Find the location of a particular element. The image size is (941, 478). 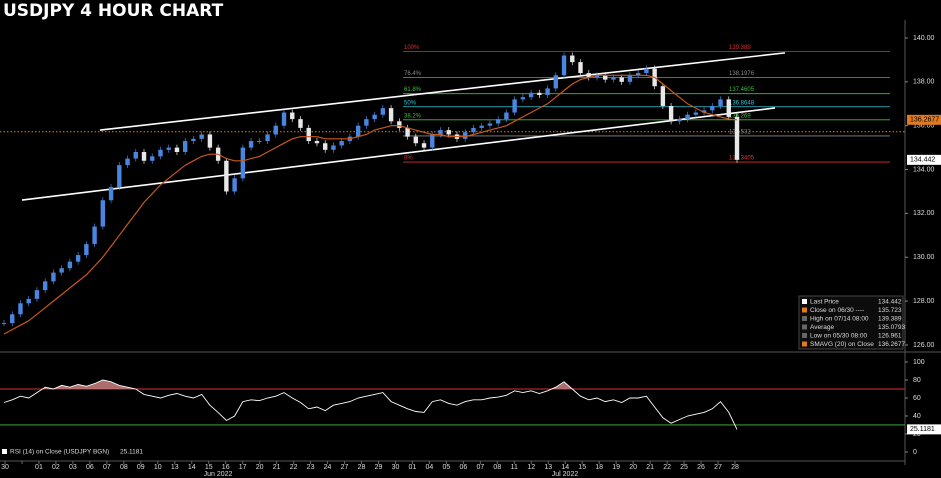

y-tick-label: 132.00 is located at coordinates (924, 213).